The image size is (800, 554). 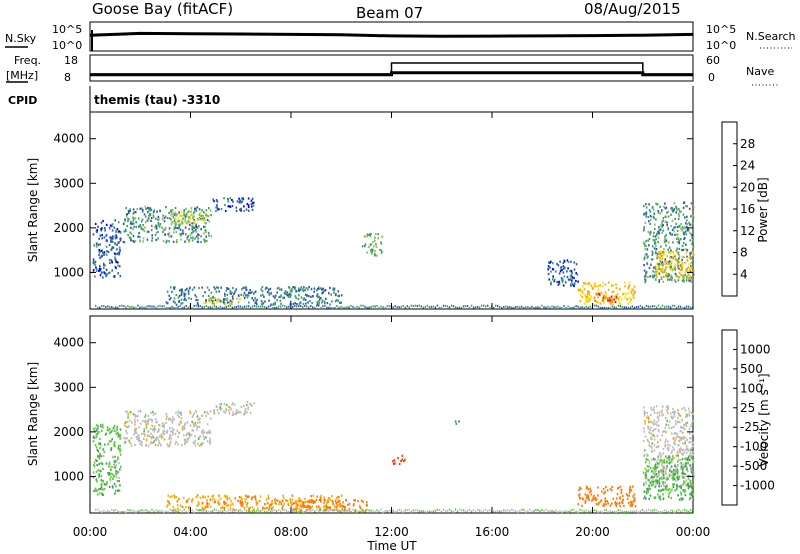 What do you see at coordinates (68, 273) in the screenshot?
I see `range-tick-label: 1000` at bounding box center [68, 273].